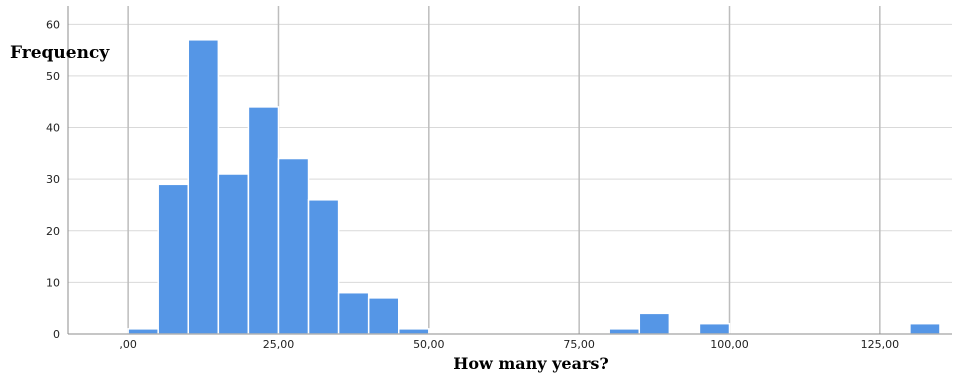 This screenshot has width=962, height=376. Describe the element at coordinates (880, 344) in the screenshot. I see `x-tick-label-5: 125,00` at that location.